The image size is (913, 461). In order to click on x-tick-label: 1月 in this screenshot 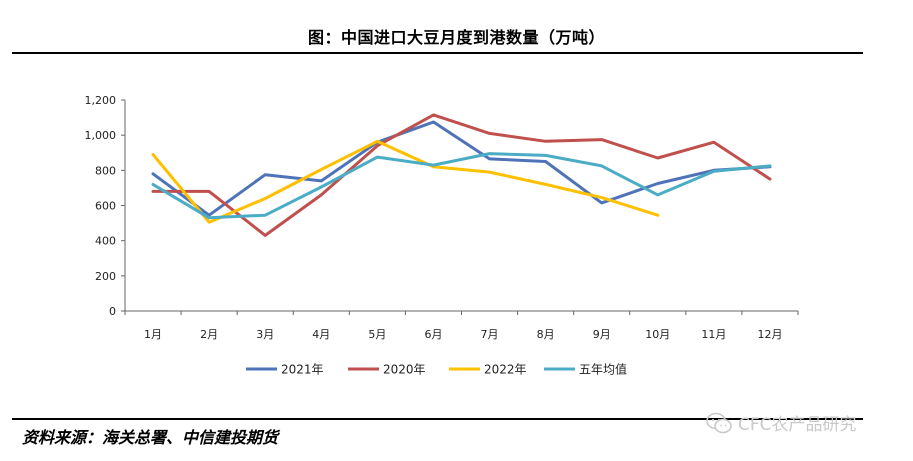, I will do `click(153, 334)`.